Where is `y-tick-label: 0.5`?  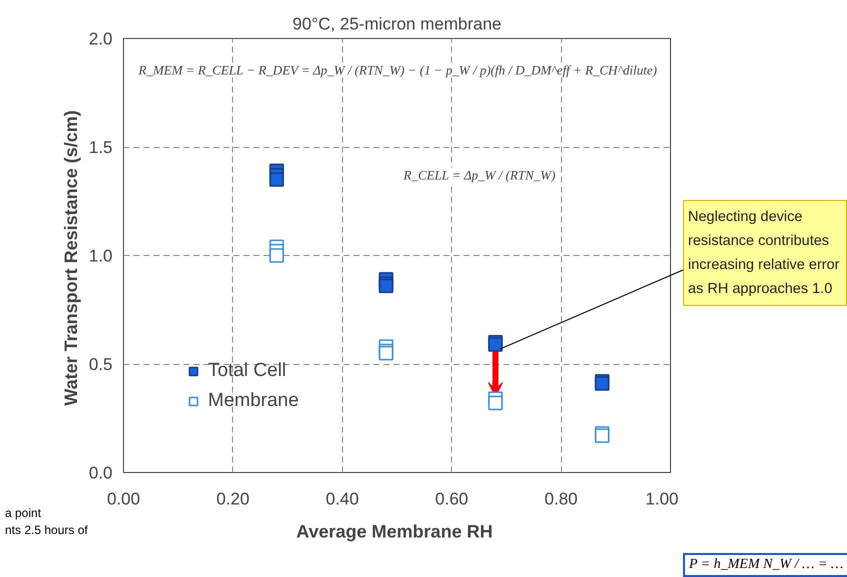
y-tick-label: 0.5 is located at coordinates (100, 364).